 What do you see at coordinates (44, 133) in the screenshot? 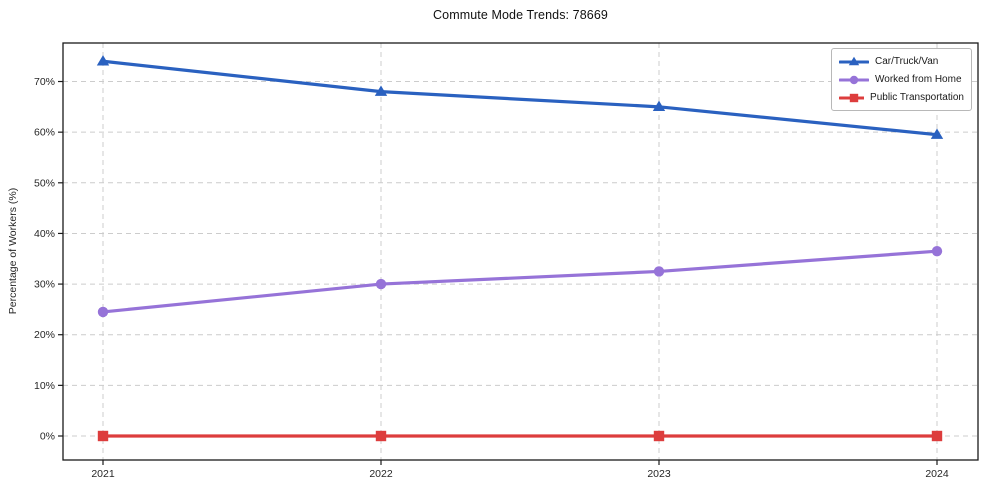
I see `y-tick-label: 60%` at bounding box center [44, 133].